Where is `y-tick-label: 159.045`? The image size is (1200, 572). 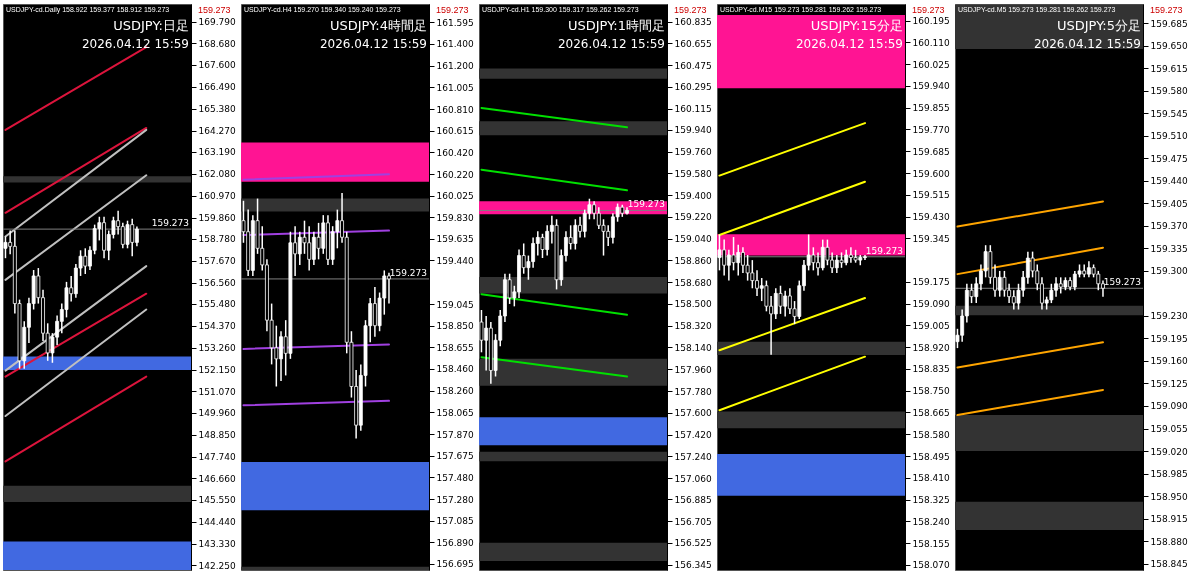
y-tick-label: 159.045 is located at coordinates (455, 304).